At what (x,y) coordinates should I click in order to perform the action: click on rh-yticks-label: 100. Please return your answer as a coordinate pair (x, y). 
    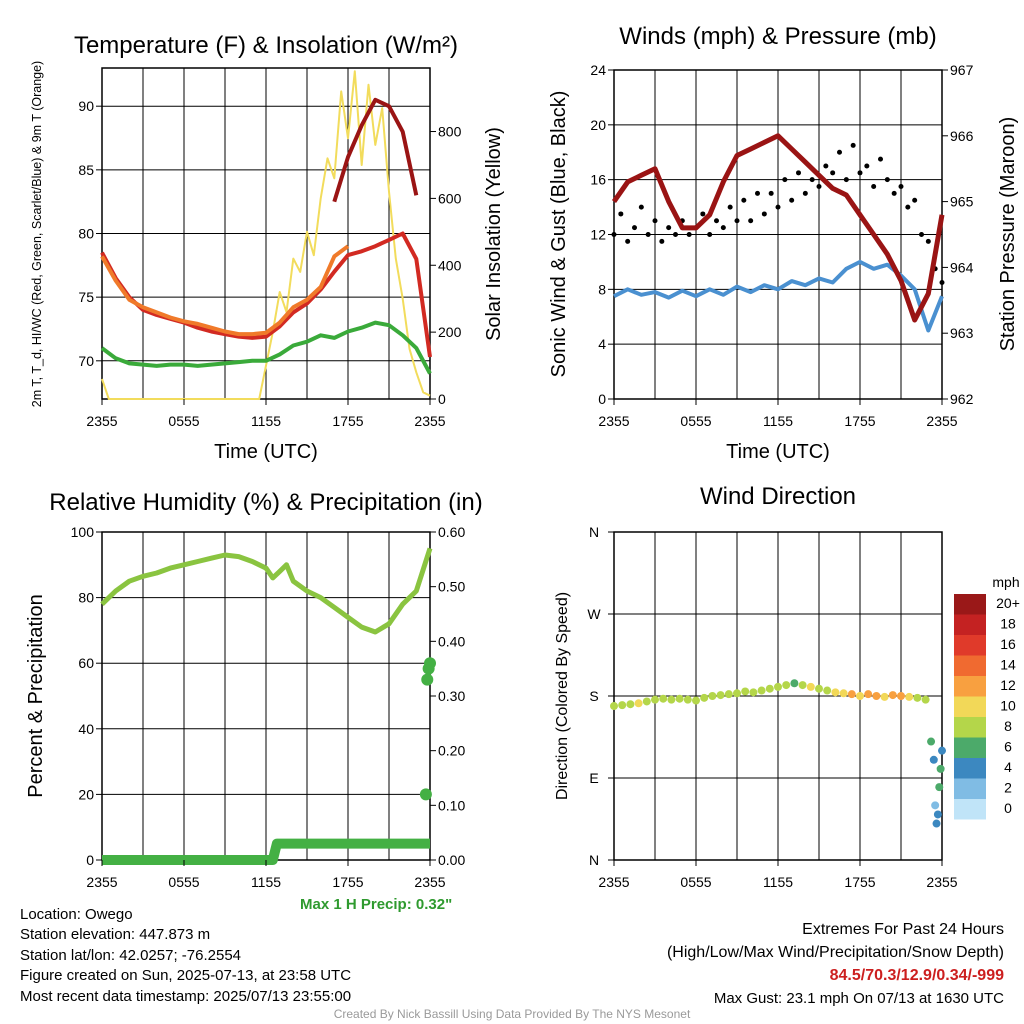
    Looking at the image, I should click on (83, 532).